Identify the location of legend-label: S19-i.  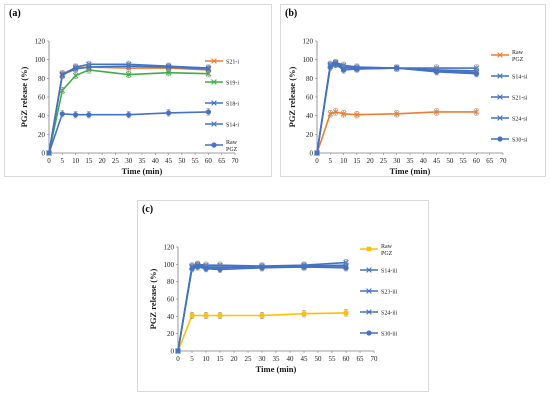
(232, 84).